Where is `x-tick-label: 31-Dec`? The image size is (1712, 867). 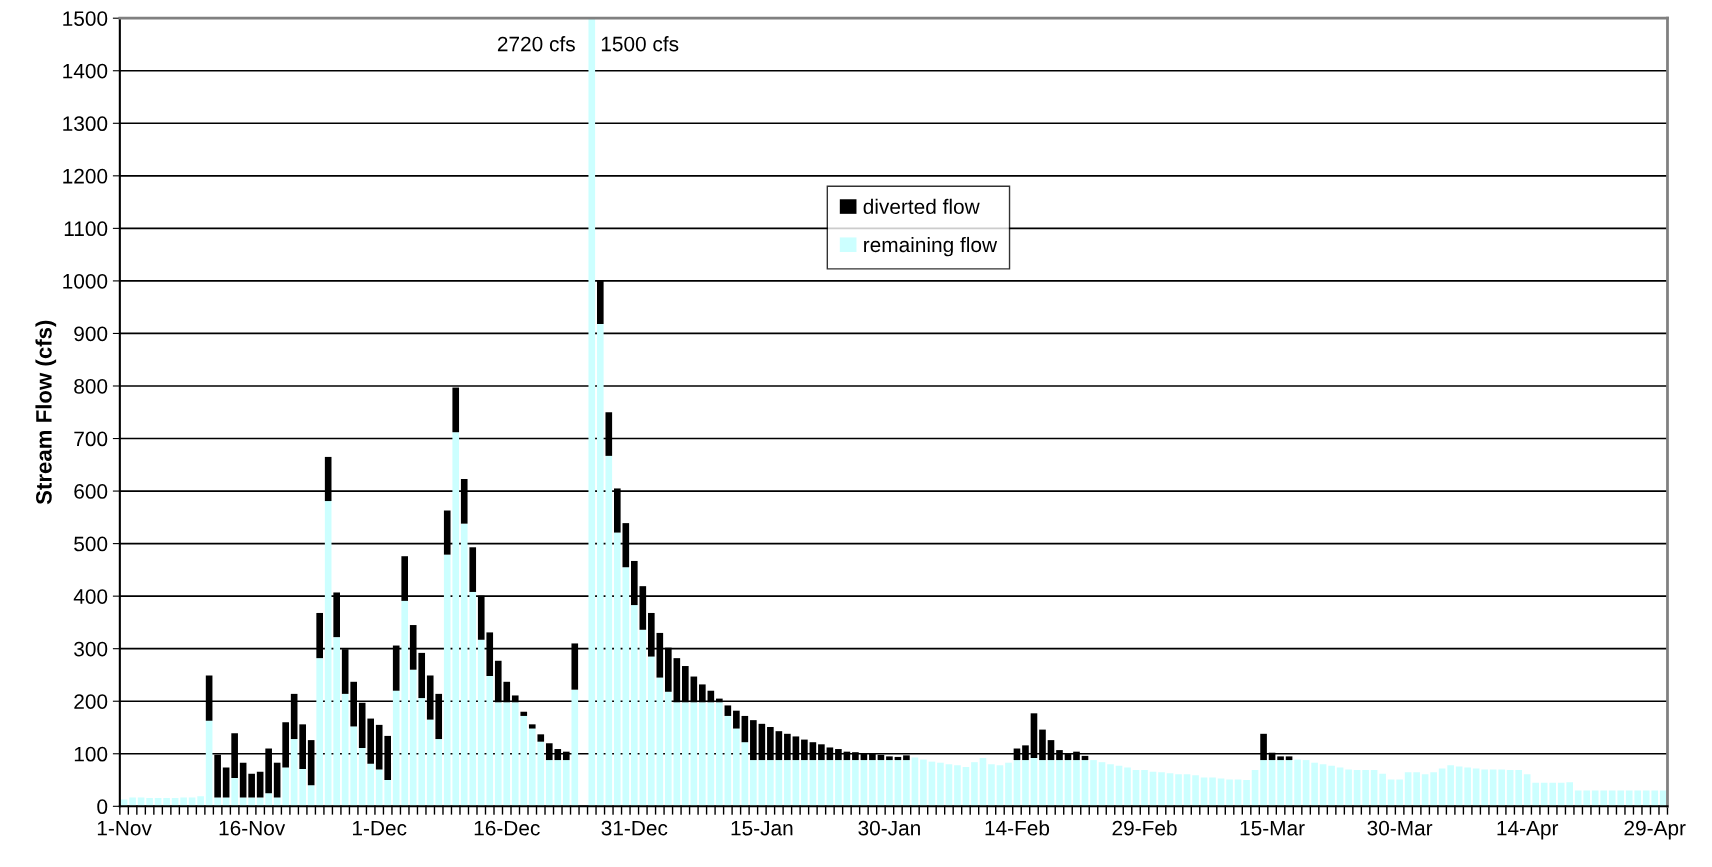 x-tick-label: 31-Dec is located at coordinates (634, 828).